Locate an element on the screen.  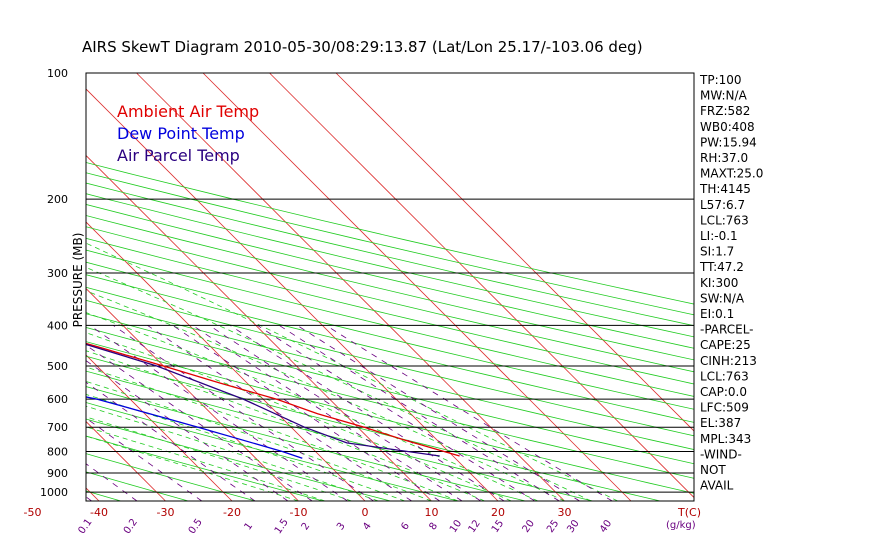
stat-entry: PW:15.94 is located at coordinates (728, 142).